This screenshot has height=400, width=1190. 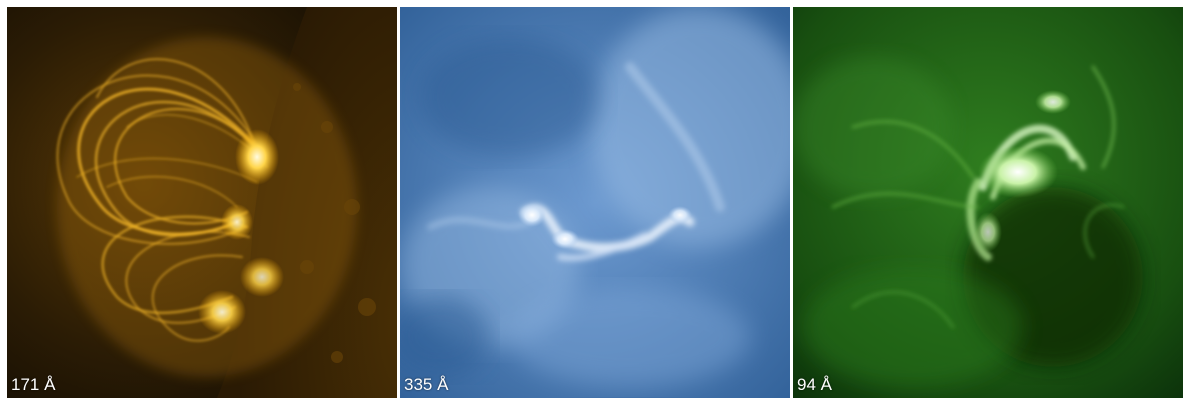 I want to click on wavelength-label: 171 Å, so click(x=33, y=384).